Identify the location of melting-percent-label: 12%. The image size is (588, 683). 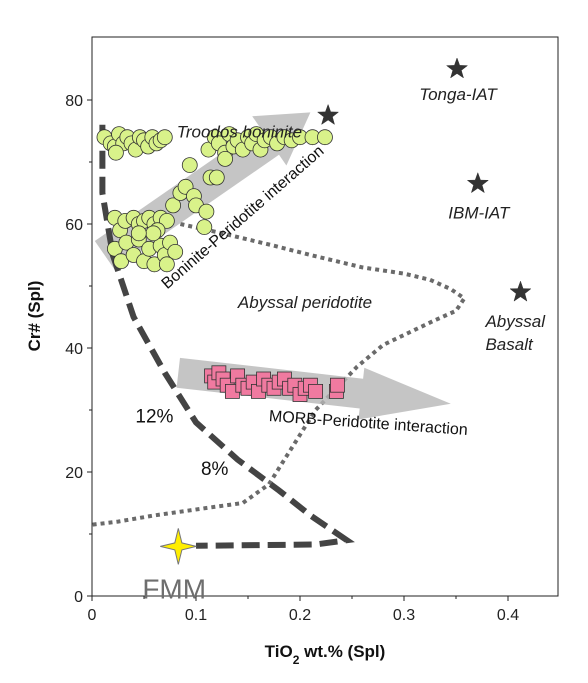
(154, 416).